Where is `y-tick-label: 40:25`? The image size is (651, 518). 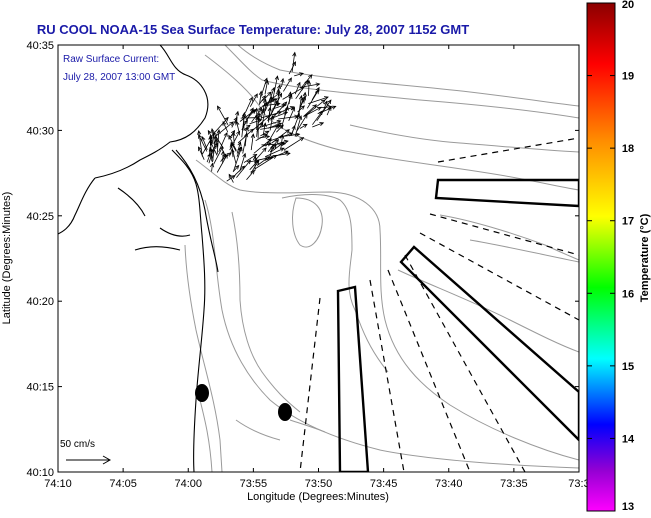 y-tick-label: 40:25 is located at coordinates (40, 217).